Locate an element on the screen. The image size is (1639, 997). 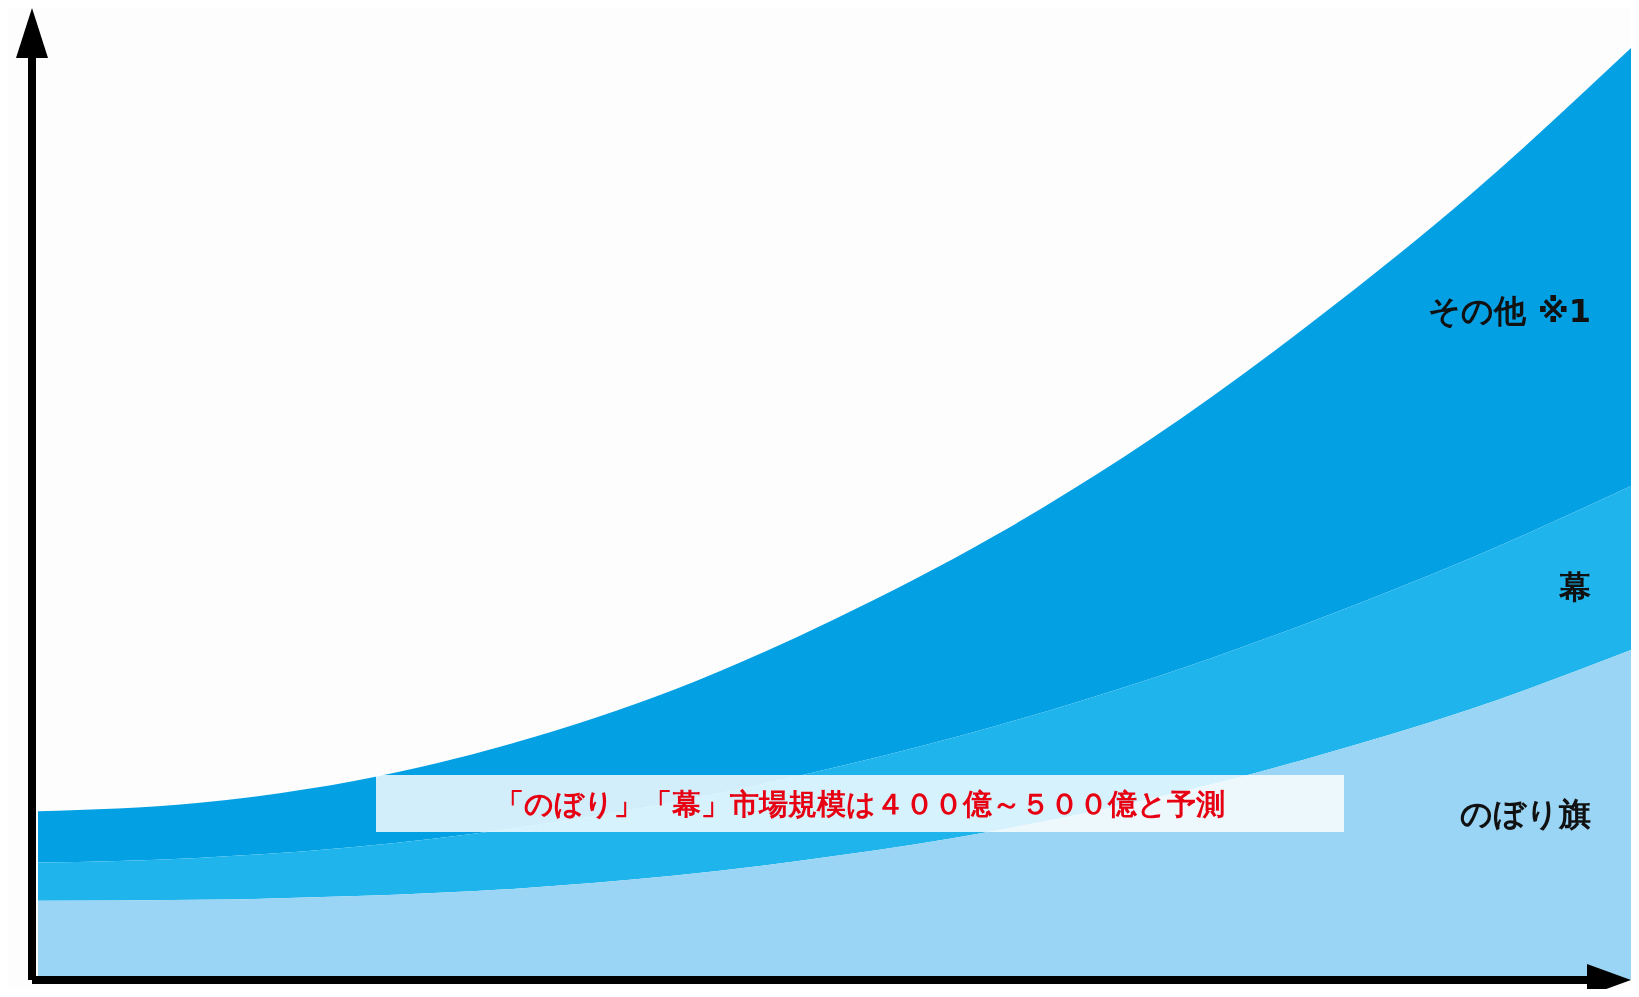
annotation: 「のぼり」「幕」市場規模は４００億～５００億と予測 is located at coordinates (860, 804).